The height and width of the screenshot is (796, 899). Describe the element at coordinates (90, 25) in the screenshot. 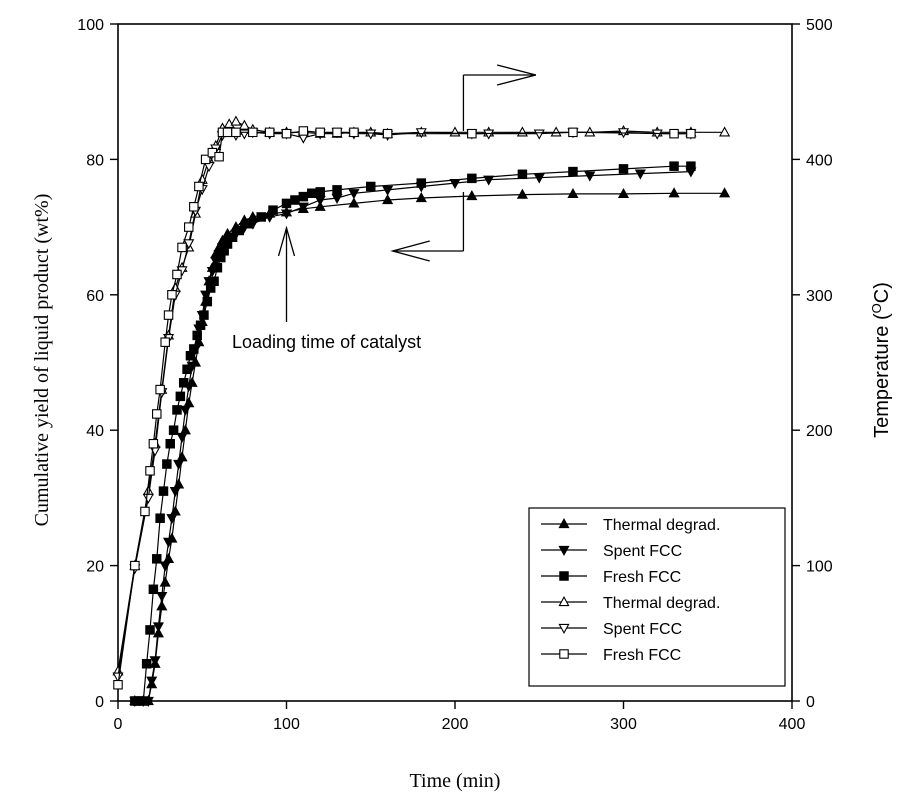

I see `left-y-tick-label: 100` at that location.